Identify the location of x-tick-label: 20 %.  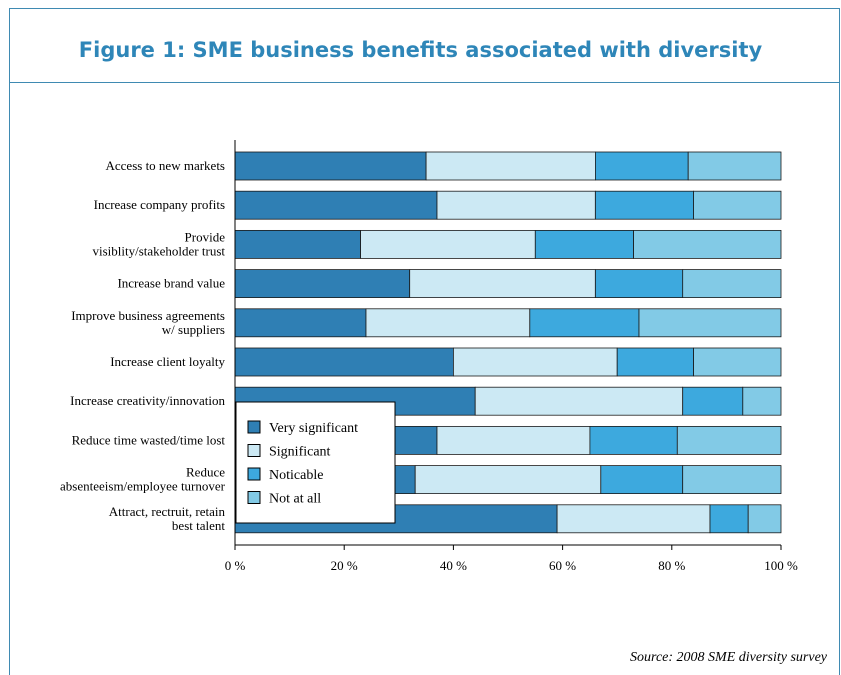
(344, 565).